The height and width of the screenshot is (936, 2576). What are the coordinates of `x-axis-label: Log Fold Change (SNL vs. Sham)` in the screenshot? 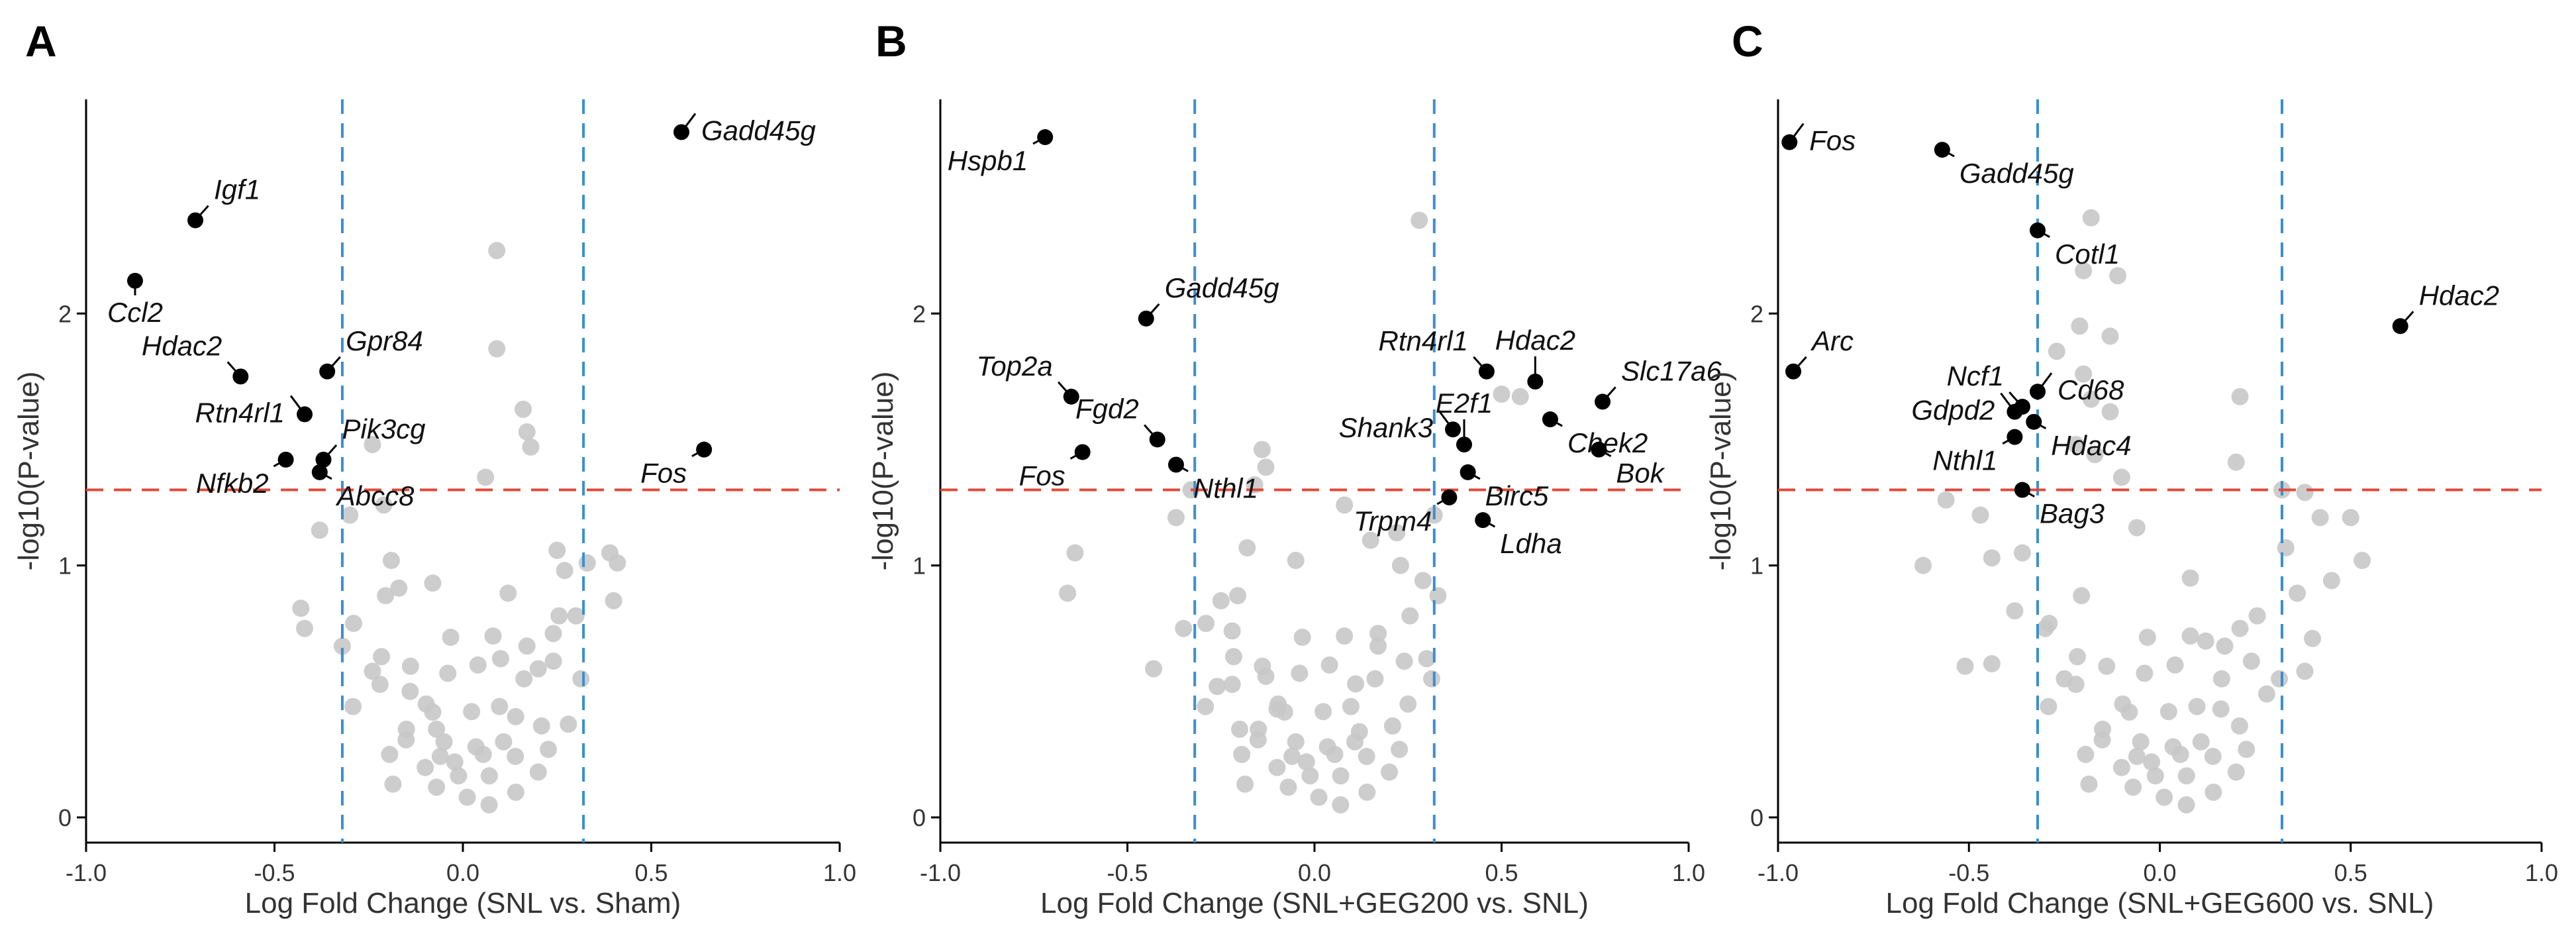 It's located at (463, 903).